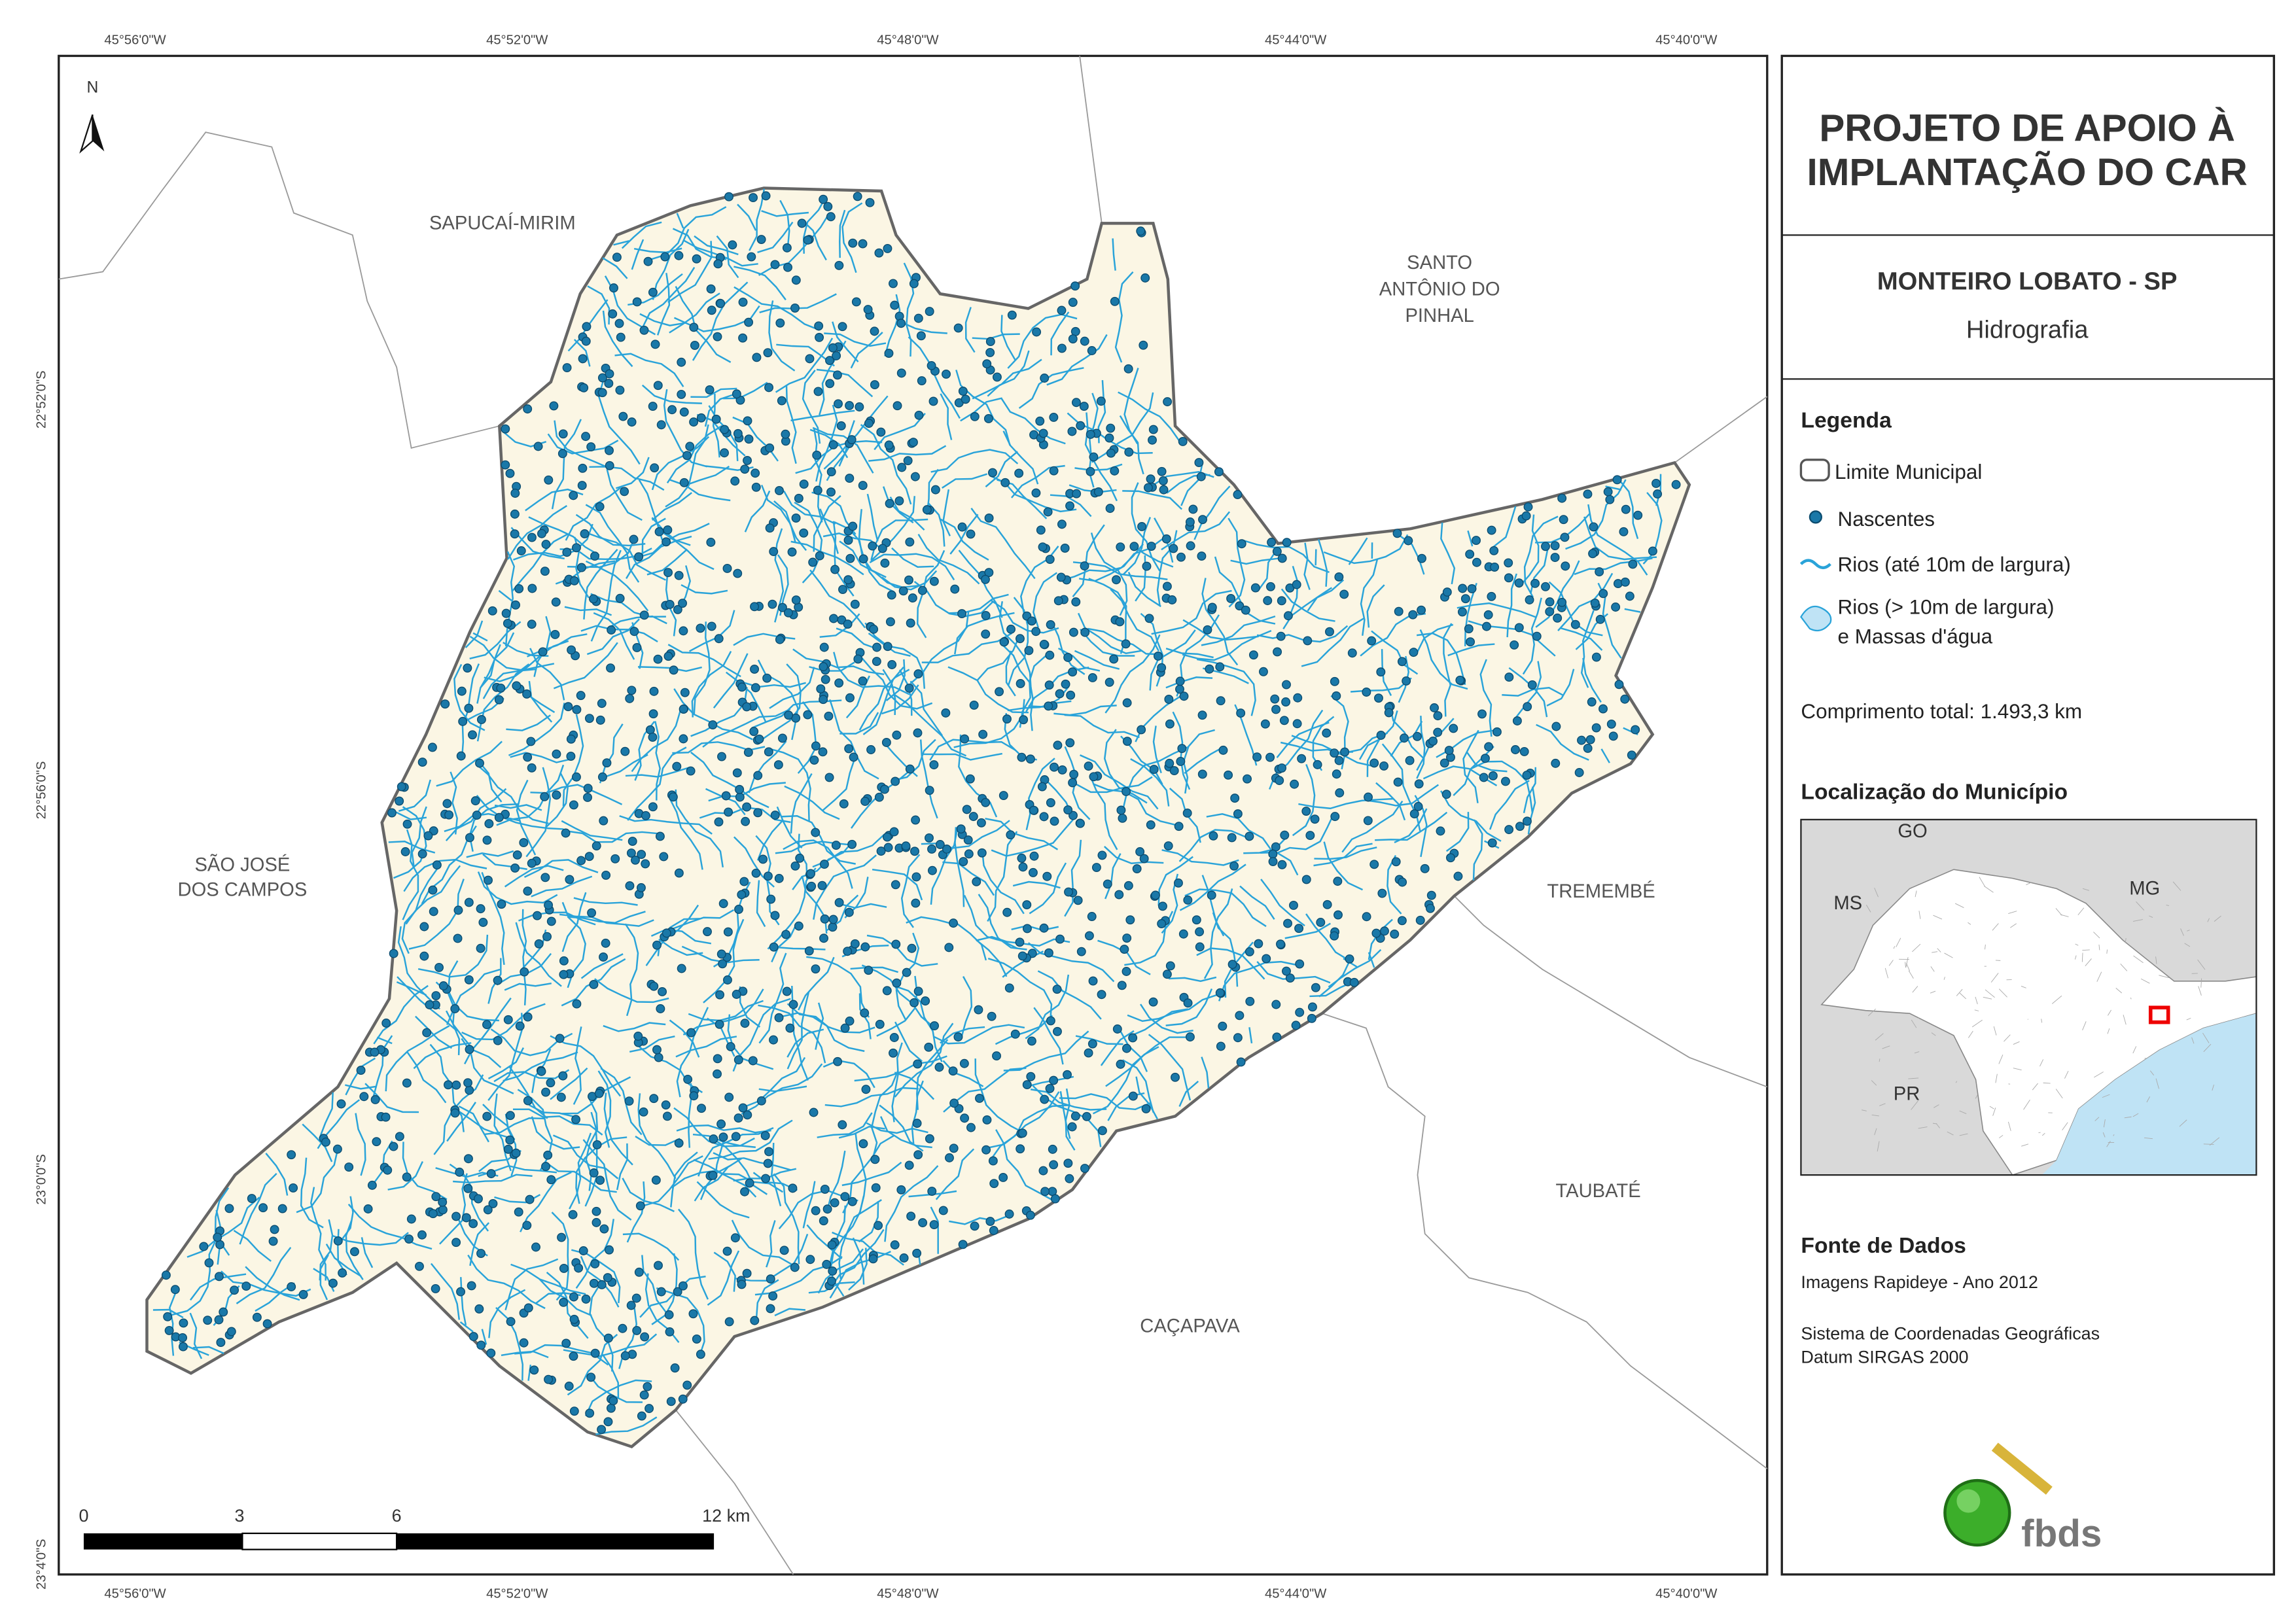  What do you see at coordinates (239, 1516) in the screenshot?
I see `scale-label: 3` at bounding box center [239, 1516].